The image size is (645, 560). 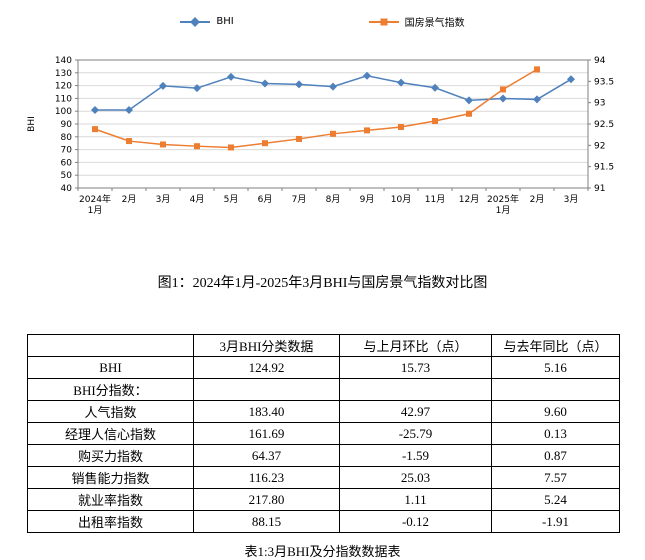 What do you see at coordinates (415, 477) in the screenshot?
I see `value-cell: 25.03` at bounding box center [415, 477].